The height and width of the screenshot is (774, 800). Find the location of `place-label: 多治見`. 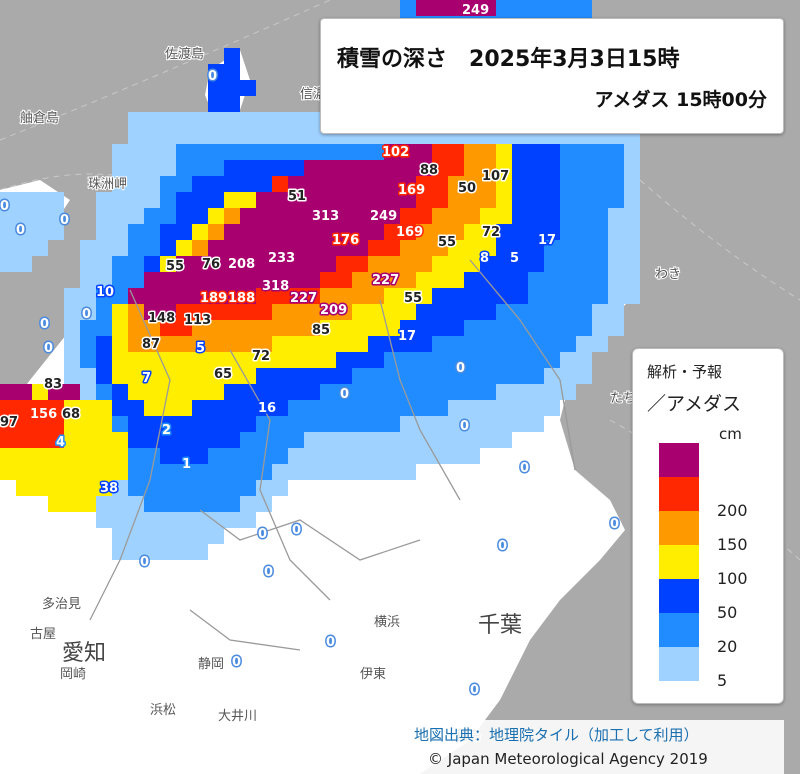

place-label: 多治見 is located at coordinates (61, 604).